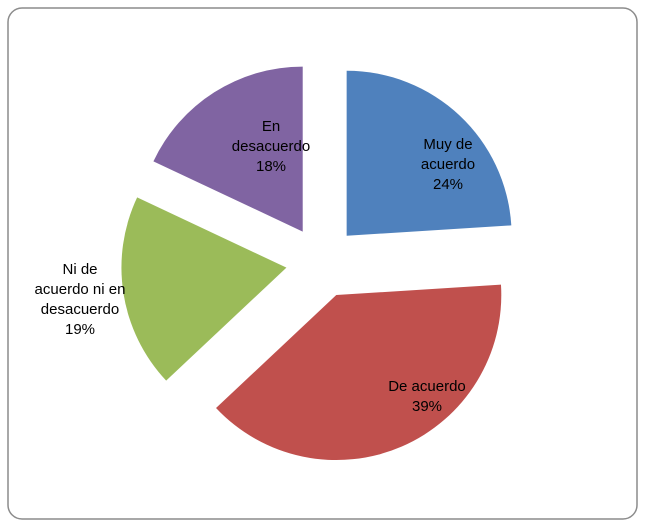 The width and height of the screenshot is (646, 528). What do you see at coordinates (271, 136) in the screenshot?
I see `slice-category: En desacuerdo` at bounding box center [271, 136].